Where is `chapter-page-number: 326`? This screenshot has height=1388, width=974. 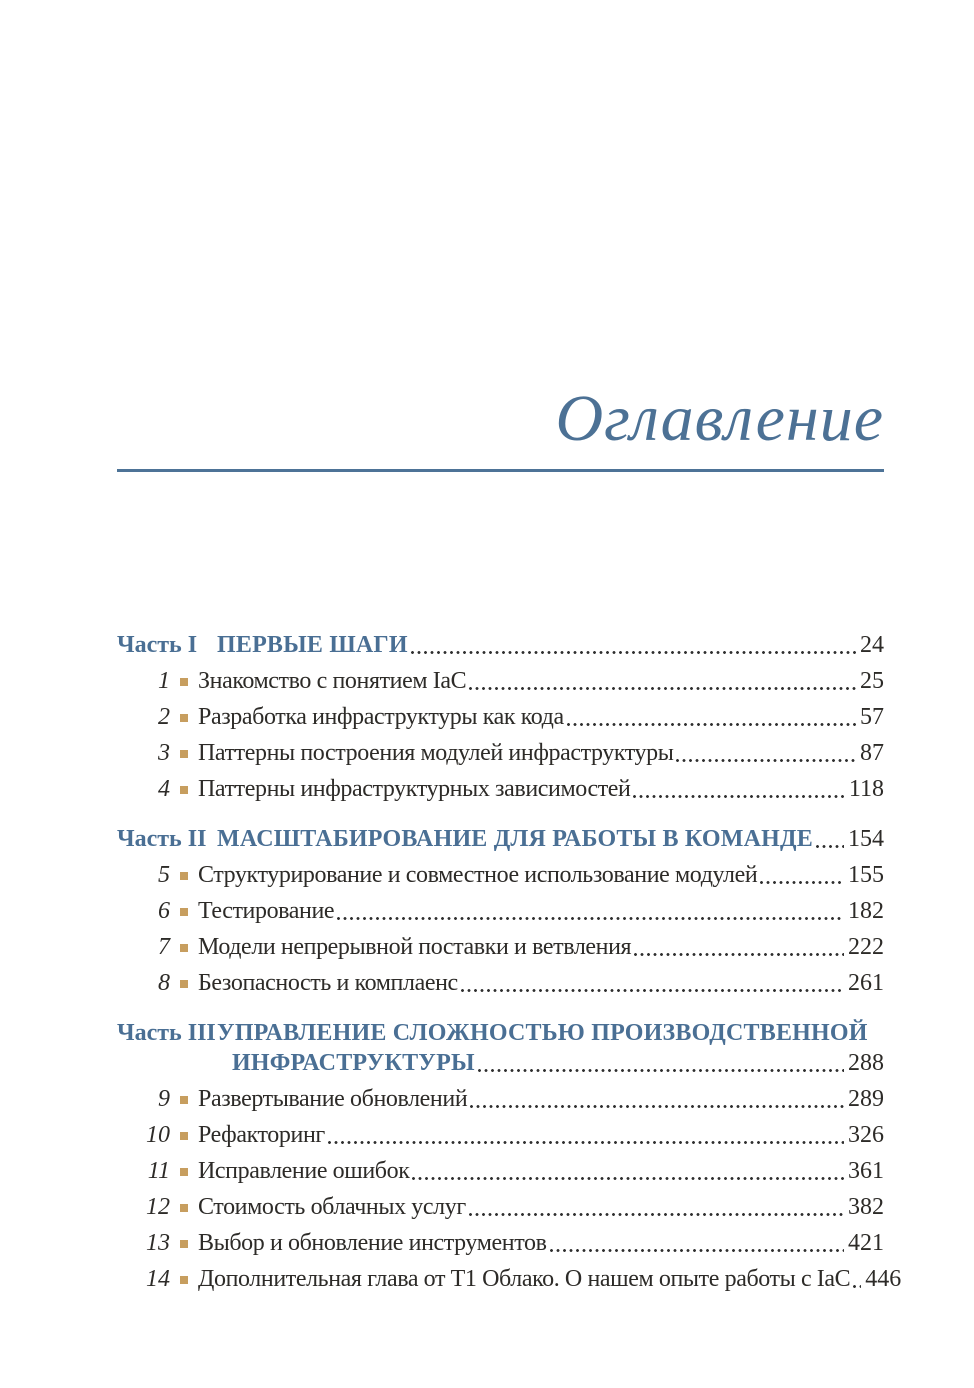 chapter-page-number: 326 is located at coordinates (866, 1135).